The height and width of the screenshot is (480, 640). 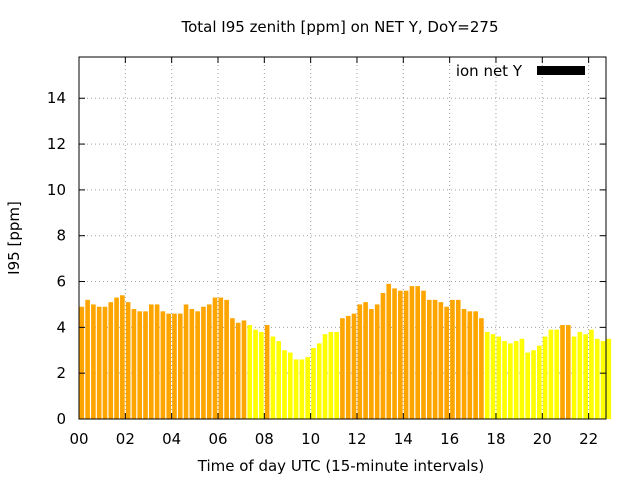 What do you see at coordinates (339, 27) in the screenshot?
I see `chart-title: Total I95 zenith [ppm] on NET Y, DoY=275` at bounding box center [339, 27].